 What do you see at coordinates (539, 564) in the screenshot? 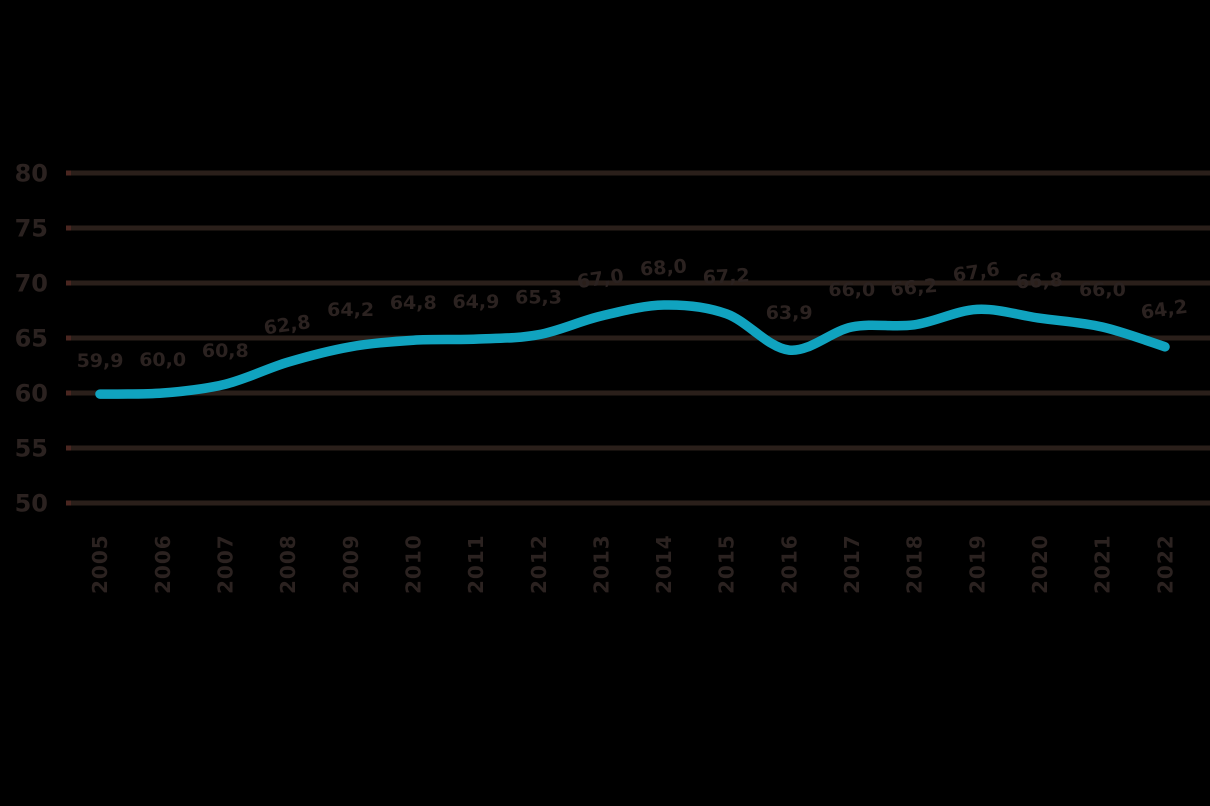
I see `x-axis-label: 2012` at bounding box center [539, 564].